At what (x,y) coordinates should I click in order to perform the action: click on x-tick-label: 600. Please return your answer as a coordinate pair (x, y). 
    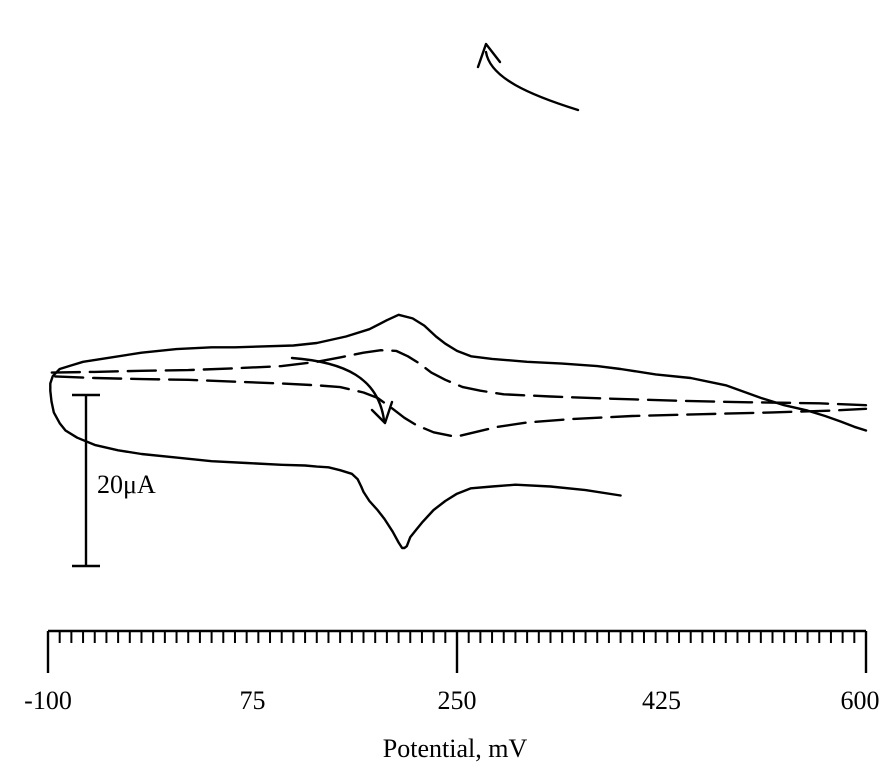
    Looking at the image, I should click on (860, 700).